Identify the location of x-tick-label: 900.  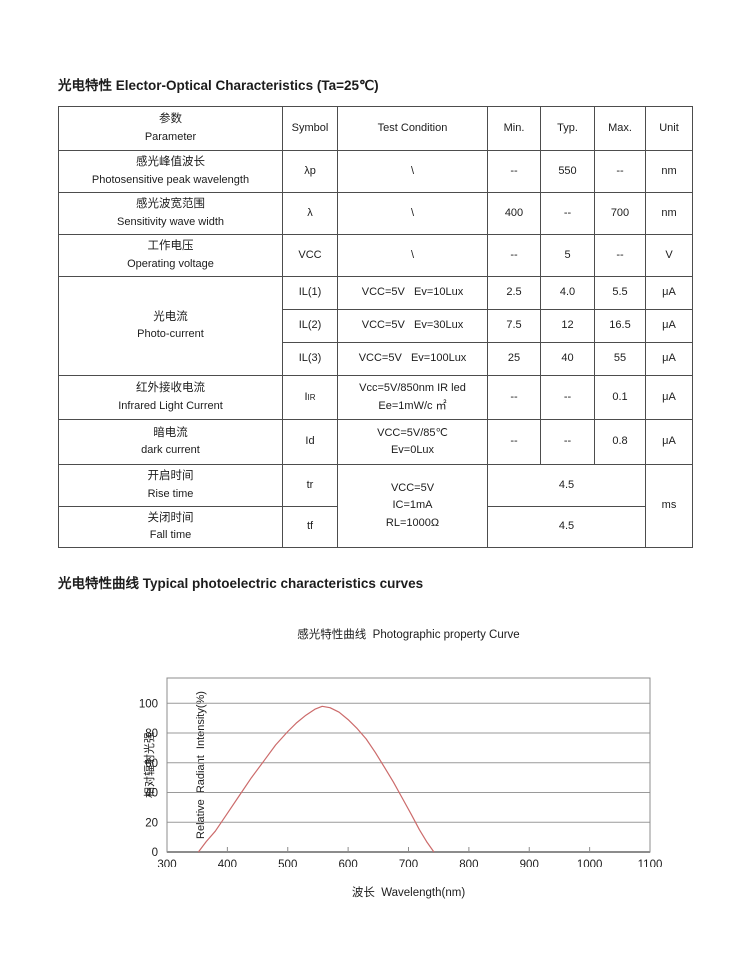
(529, 863).